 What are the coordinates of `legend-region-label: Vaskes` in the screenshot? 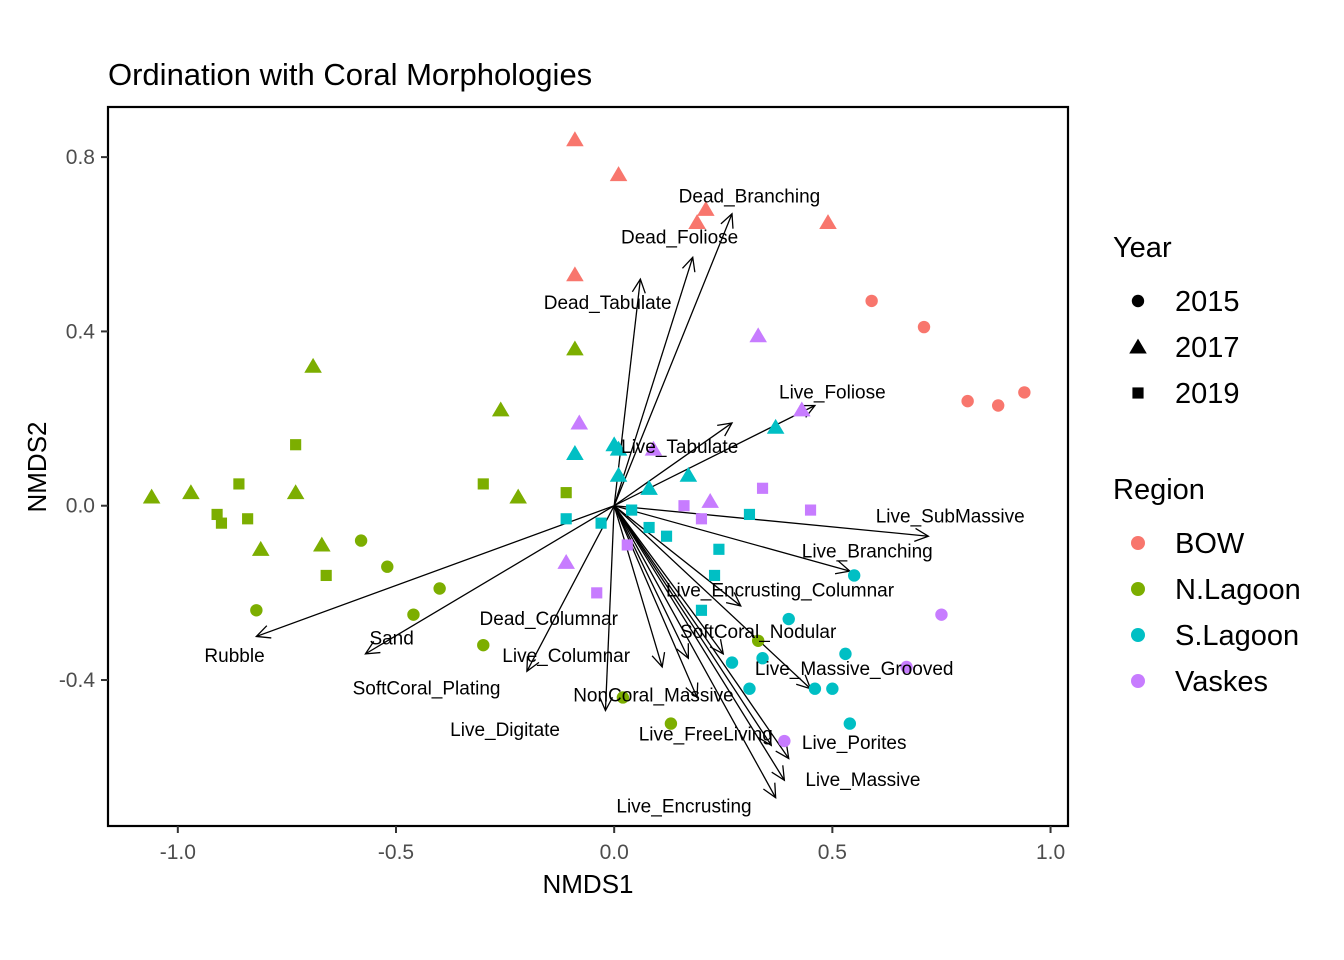 It's located at (1221, 682).